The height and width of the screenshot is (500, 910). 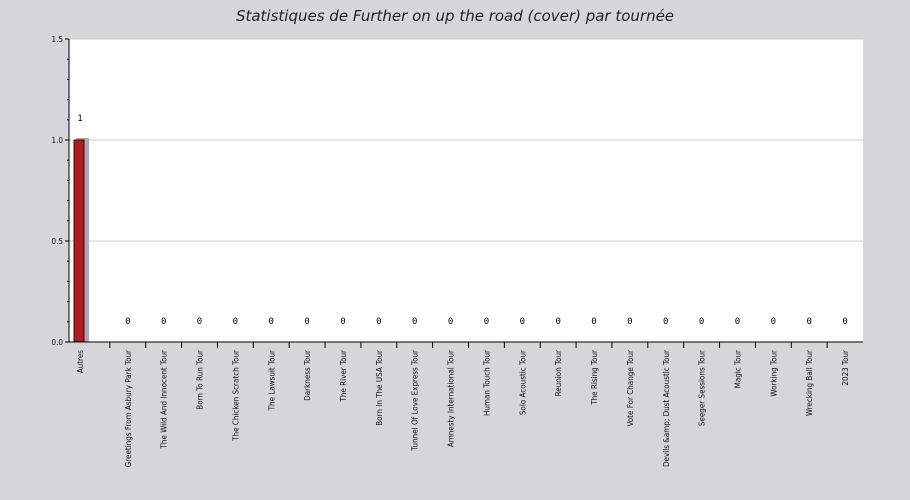 I want to click on y-tick-label: 1.0, so click(x=58, y=140).